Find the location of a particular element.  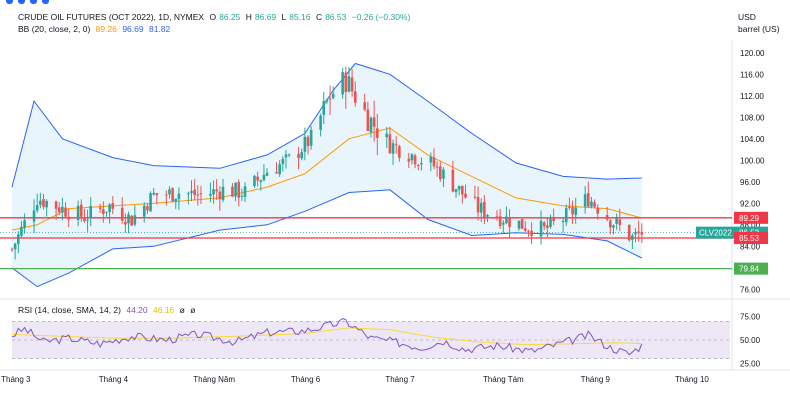

rsi-tick-label: 50.00 is located at coordinates (750, 340).